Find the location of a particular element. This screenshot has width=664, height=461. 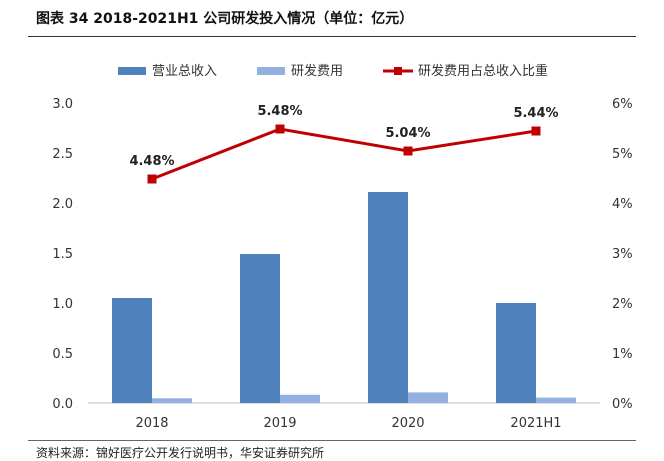

x-tick-label: 2021H1 is located at coordinates (535, 423).